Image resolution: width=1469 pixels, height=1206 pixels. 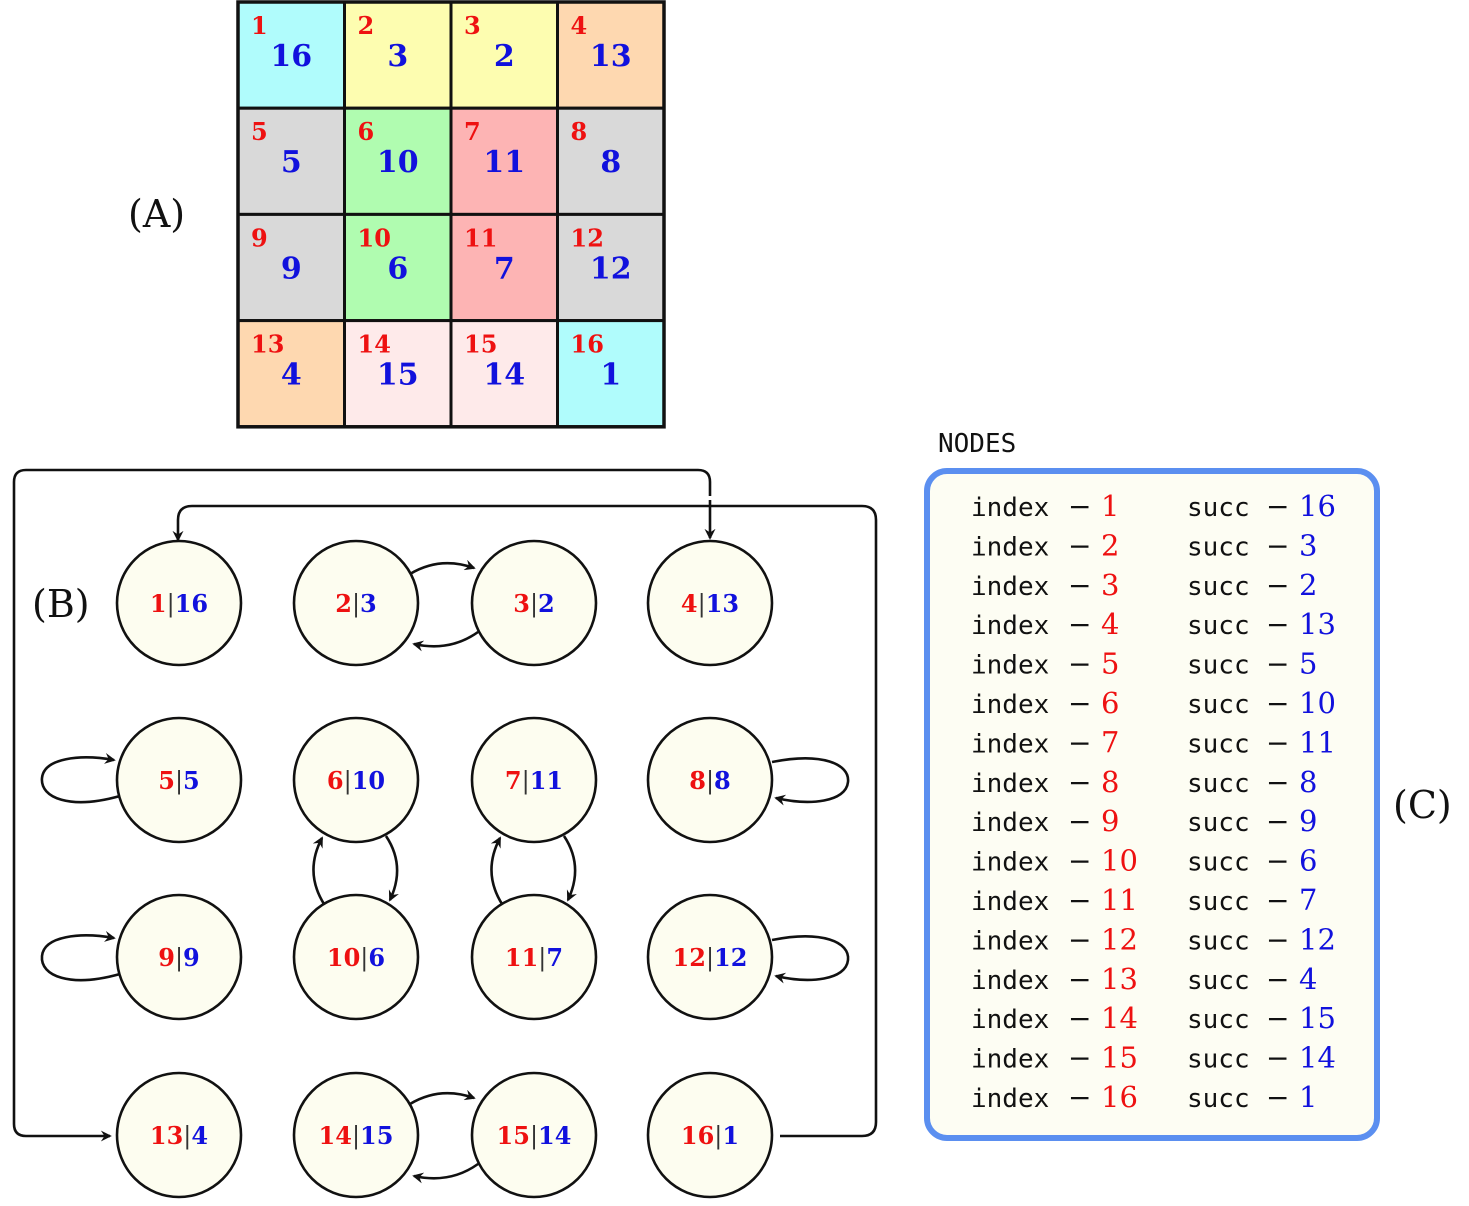 I want to click on table-index-value: 16, so click(x=1119, y=1097).